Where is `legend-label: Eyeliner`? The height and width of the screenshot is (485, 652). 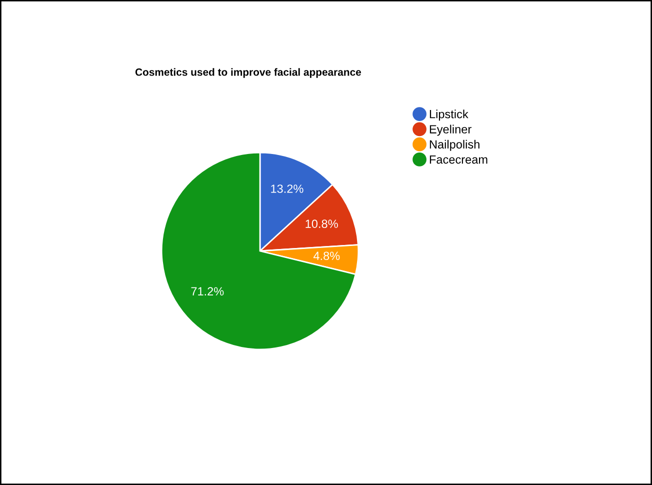 legend-label: Eyeliner is located at coordinates (451, 130).